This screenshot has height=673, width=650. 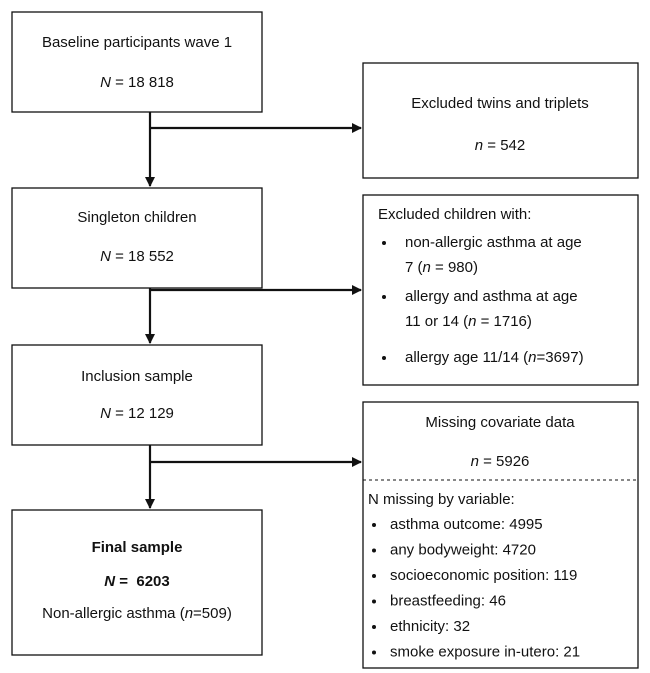 What do you see at coordinates (491, 296) in the screenshot?
I see `item: allergy and asthma at age` at bounding box center [491, 296].